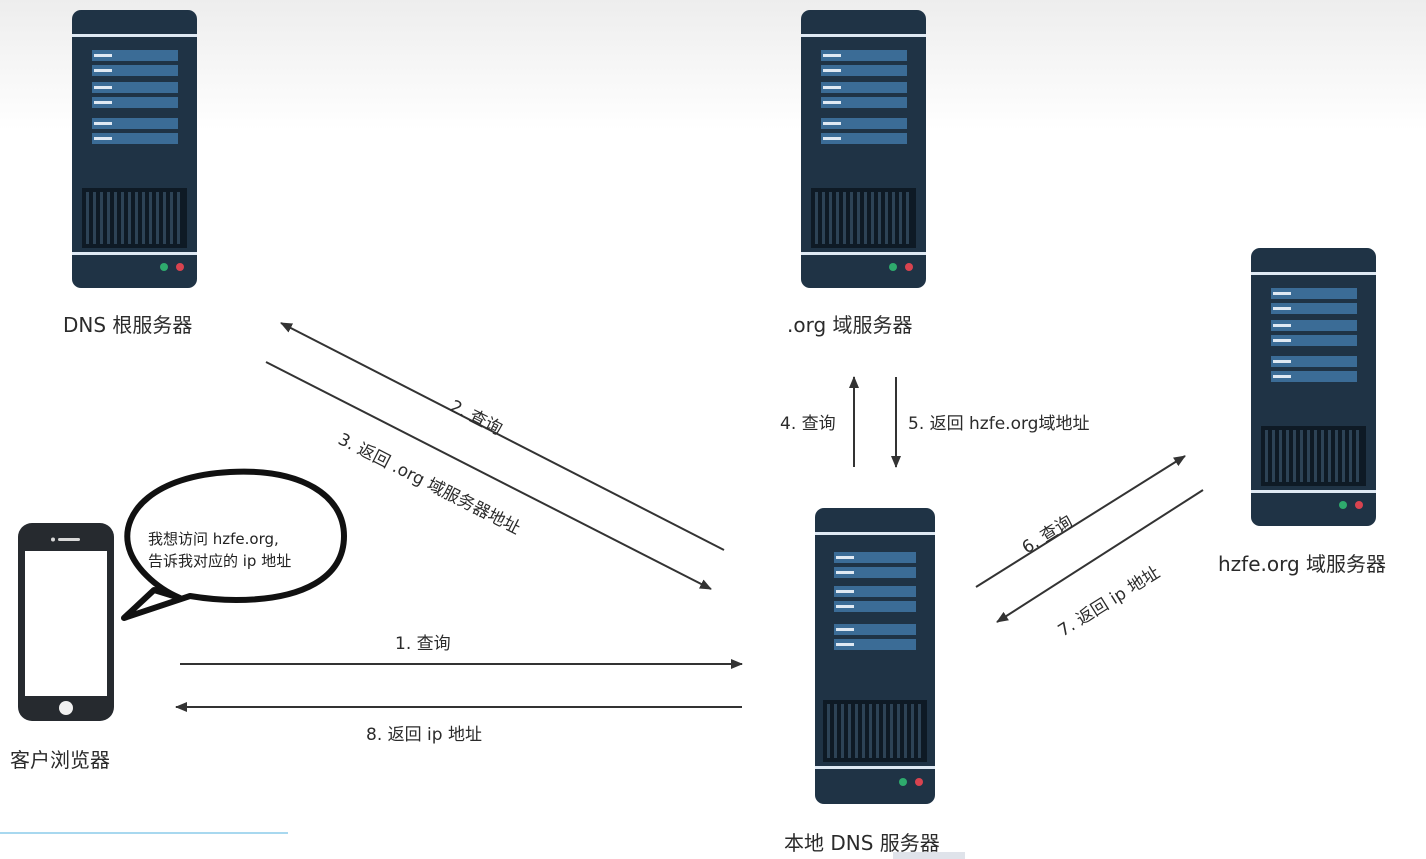  What do you see at coordinates (219, 550) in the screenshot?
I see `bubble-text: 我想访问 hzfe.org, 告诉我对应的 ip 地址` at bounding box center [219, 550].